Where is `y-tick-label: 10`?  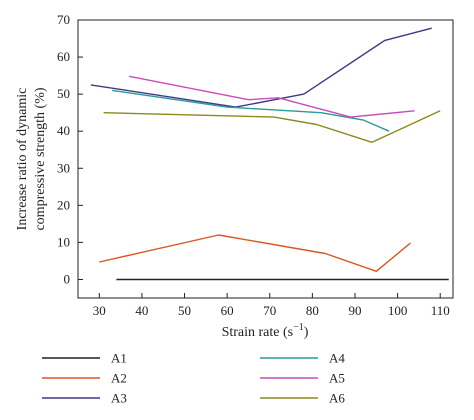 y-tick-label: 10 is located at coordinates (63, 241).